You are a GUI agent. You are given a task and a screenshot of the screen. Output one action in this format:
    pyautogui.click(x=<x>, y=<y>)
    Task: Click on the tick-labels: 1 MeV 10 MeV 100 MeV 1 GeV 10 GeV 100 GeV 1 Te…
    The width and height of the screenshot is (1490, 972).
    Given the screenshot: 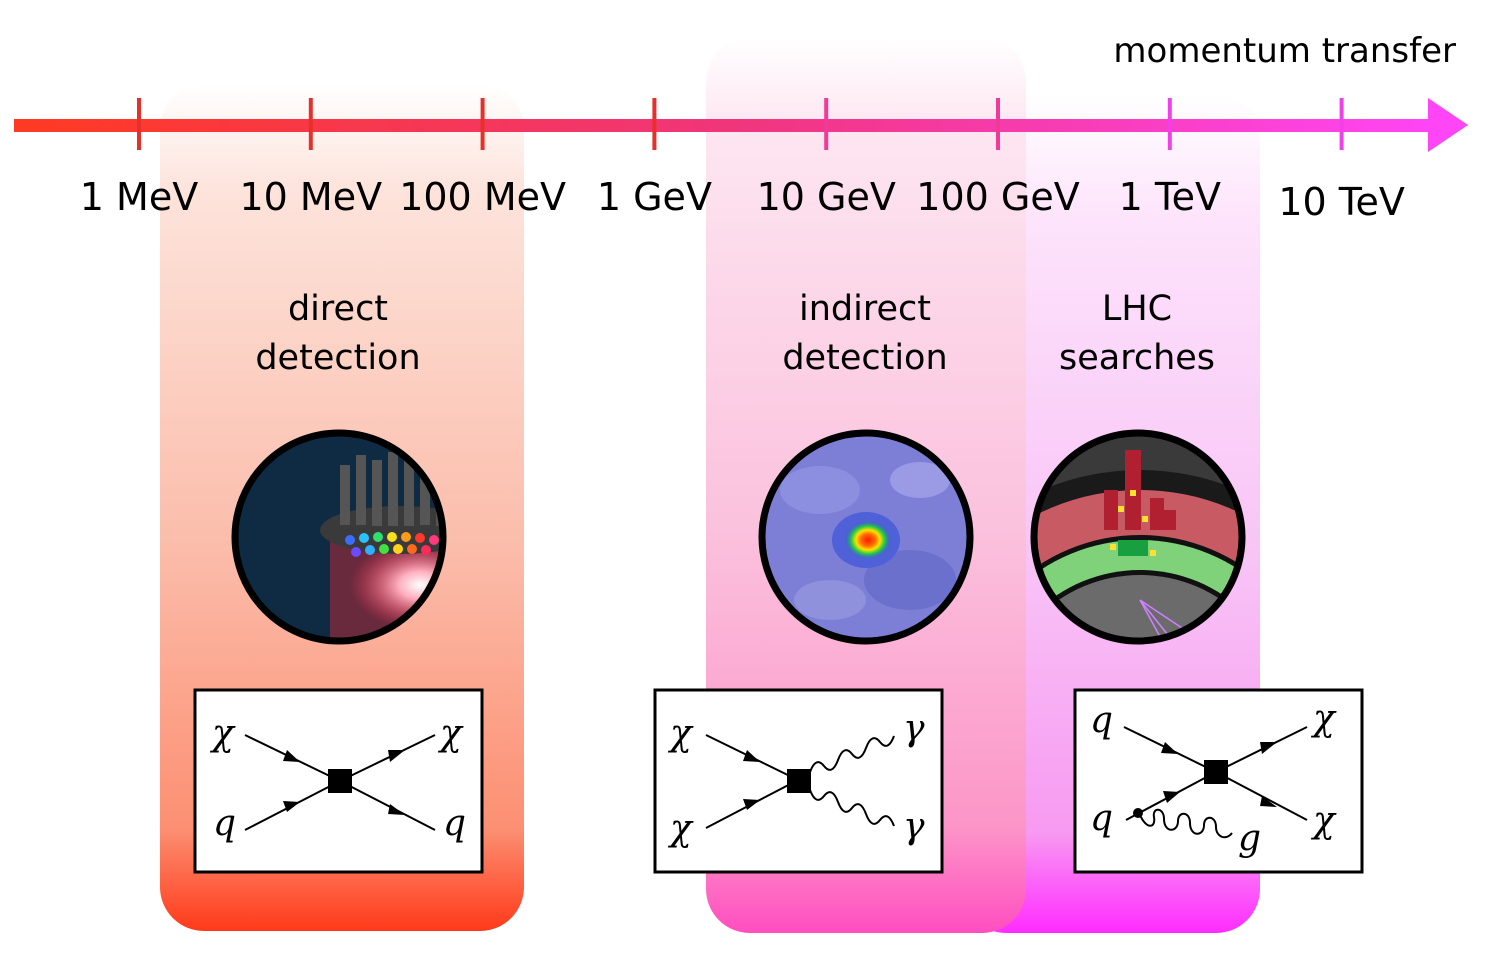 What is the action you would take?
    pyautogui.click(x=742, y=199)
    